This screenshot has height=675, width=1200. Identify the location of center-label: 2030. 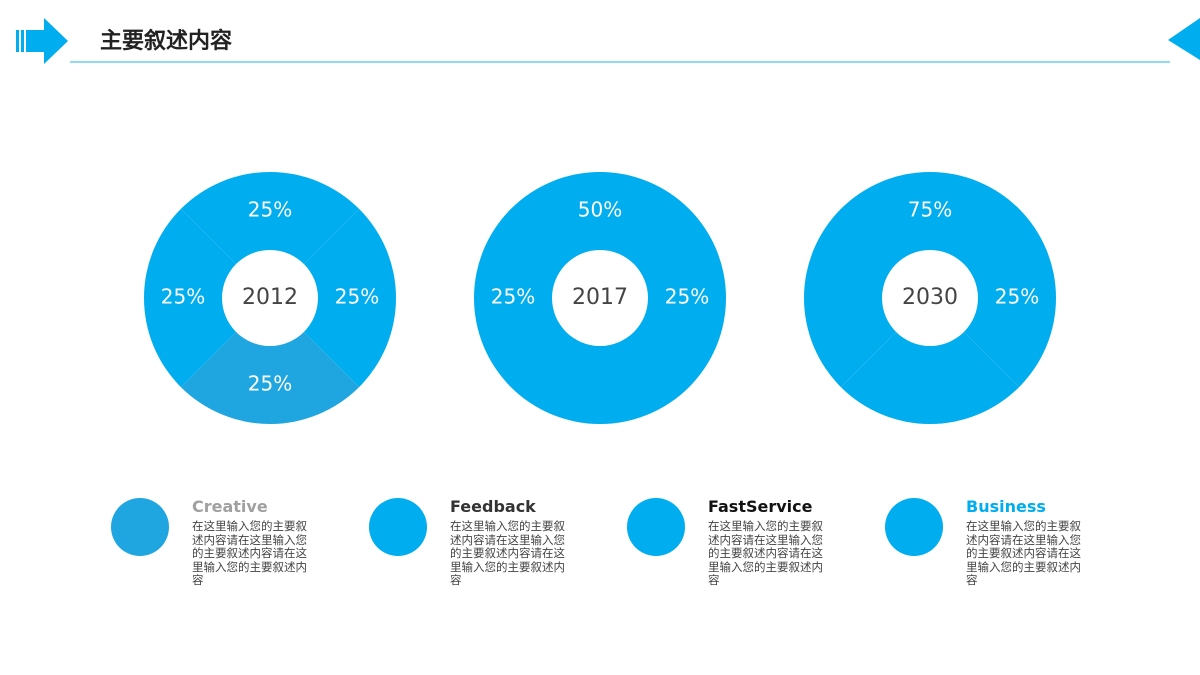
(930, 297).